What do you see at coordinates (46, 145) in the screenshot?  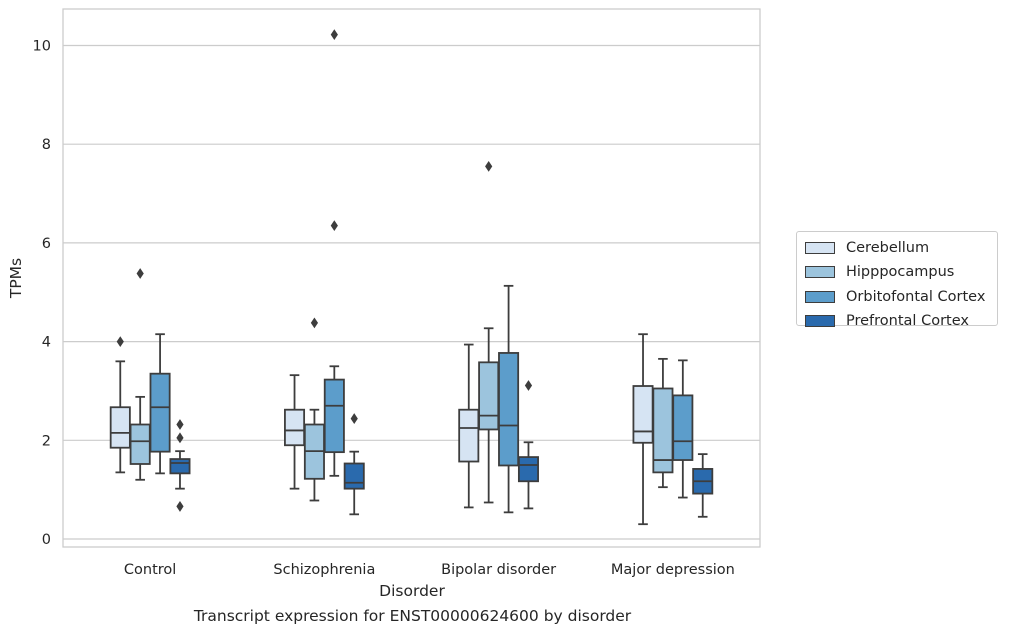 I see `y-tick-label: 8` at bounding box center [46, 145].